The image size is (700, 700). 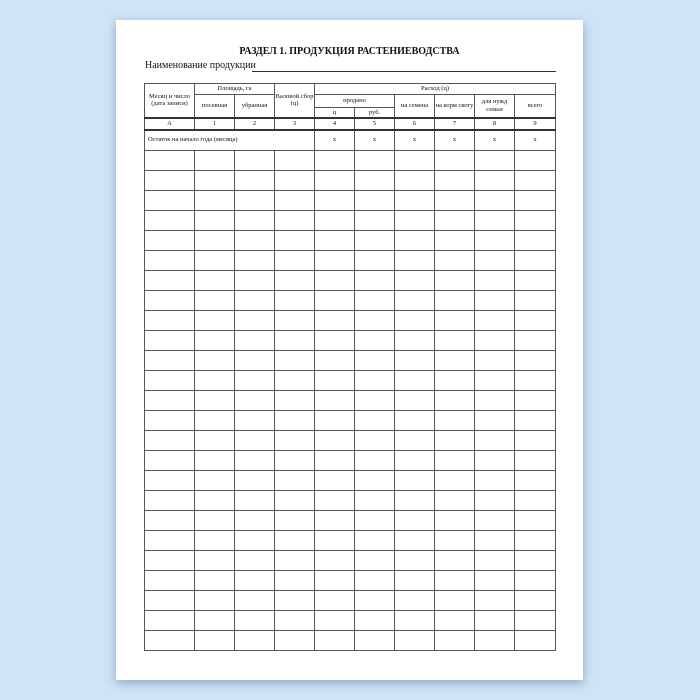 I want to click on product-name-field, so click(x=404, y=71).